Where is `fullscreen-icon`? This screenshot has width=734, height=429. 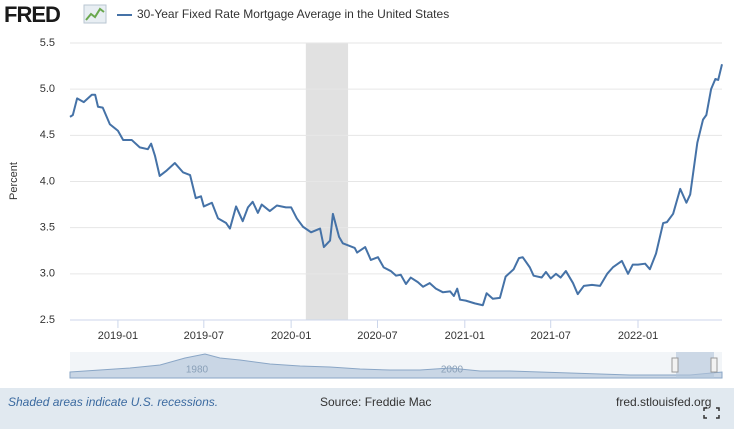 fullscreen-icon is located at coordinates (711, 413).